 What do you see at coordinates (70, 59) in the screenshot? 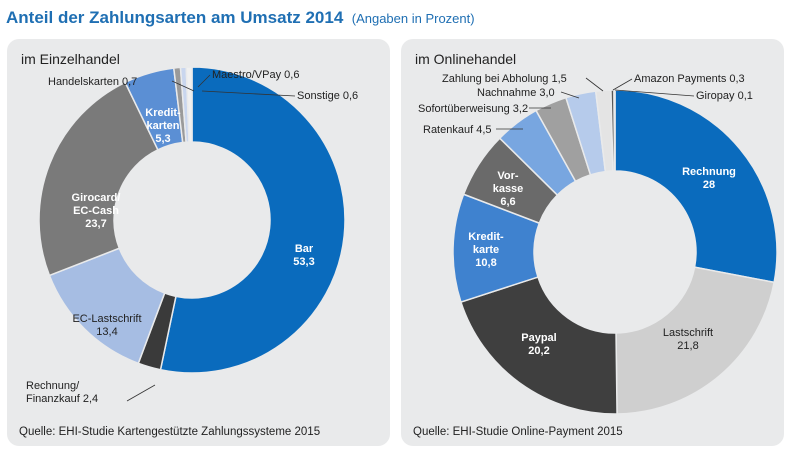
I see `panel-label-einzelhandel: im Einzelhandel` at bounding box center [70, 59].